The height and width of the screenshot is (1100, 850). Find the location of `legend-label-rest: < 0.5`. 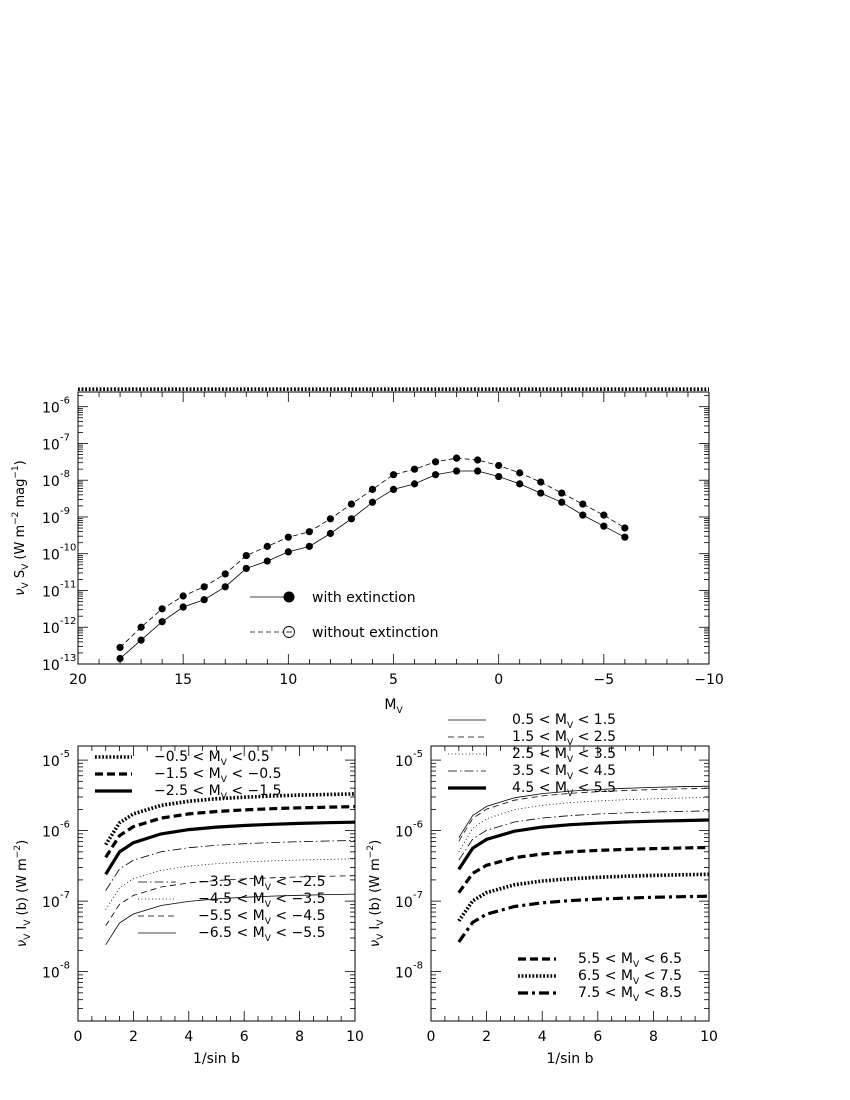

legend-label-rest: < 0.5 is located at coordinates (248, 757).